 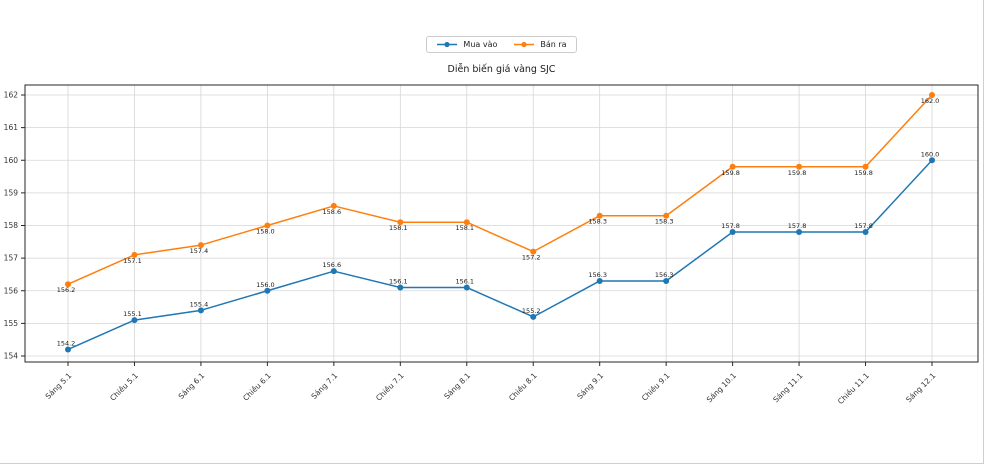 I want to click on x-tick-label: Sáng 11.1, so click(x=787, y=387).